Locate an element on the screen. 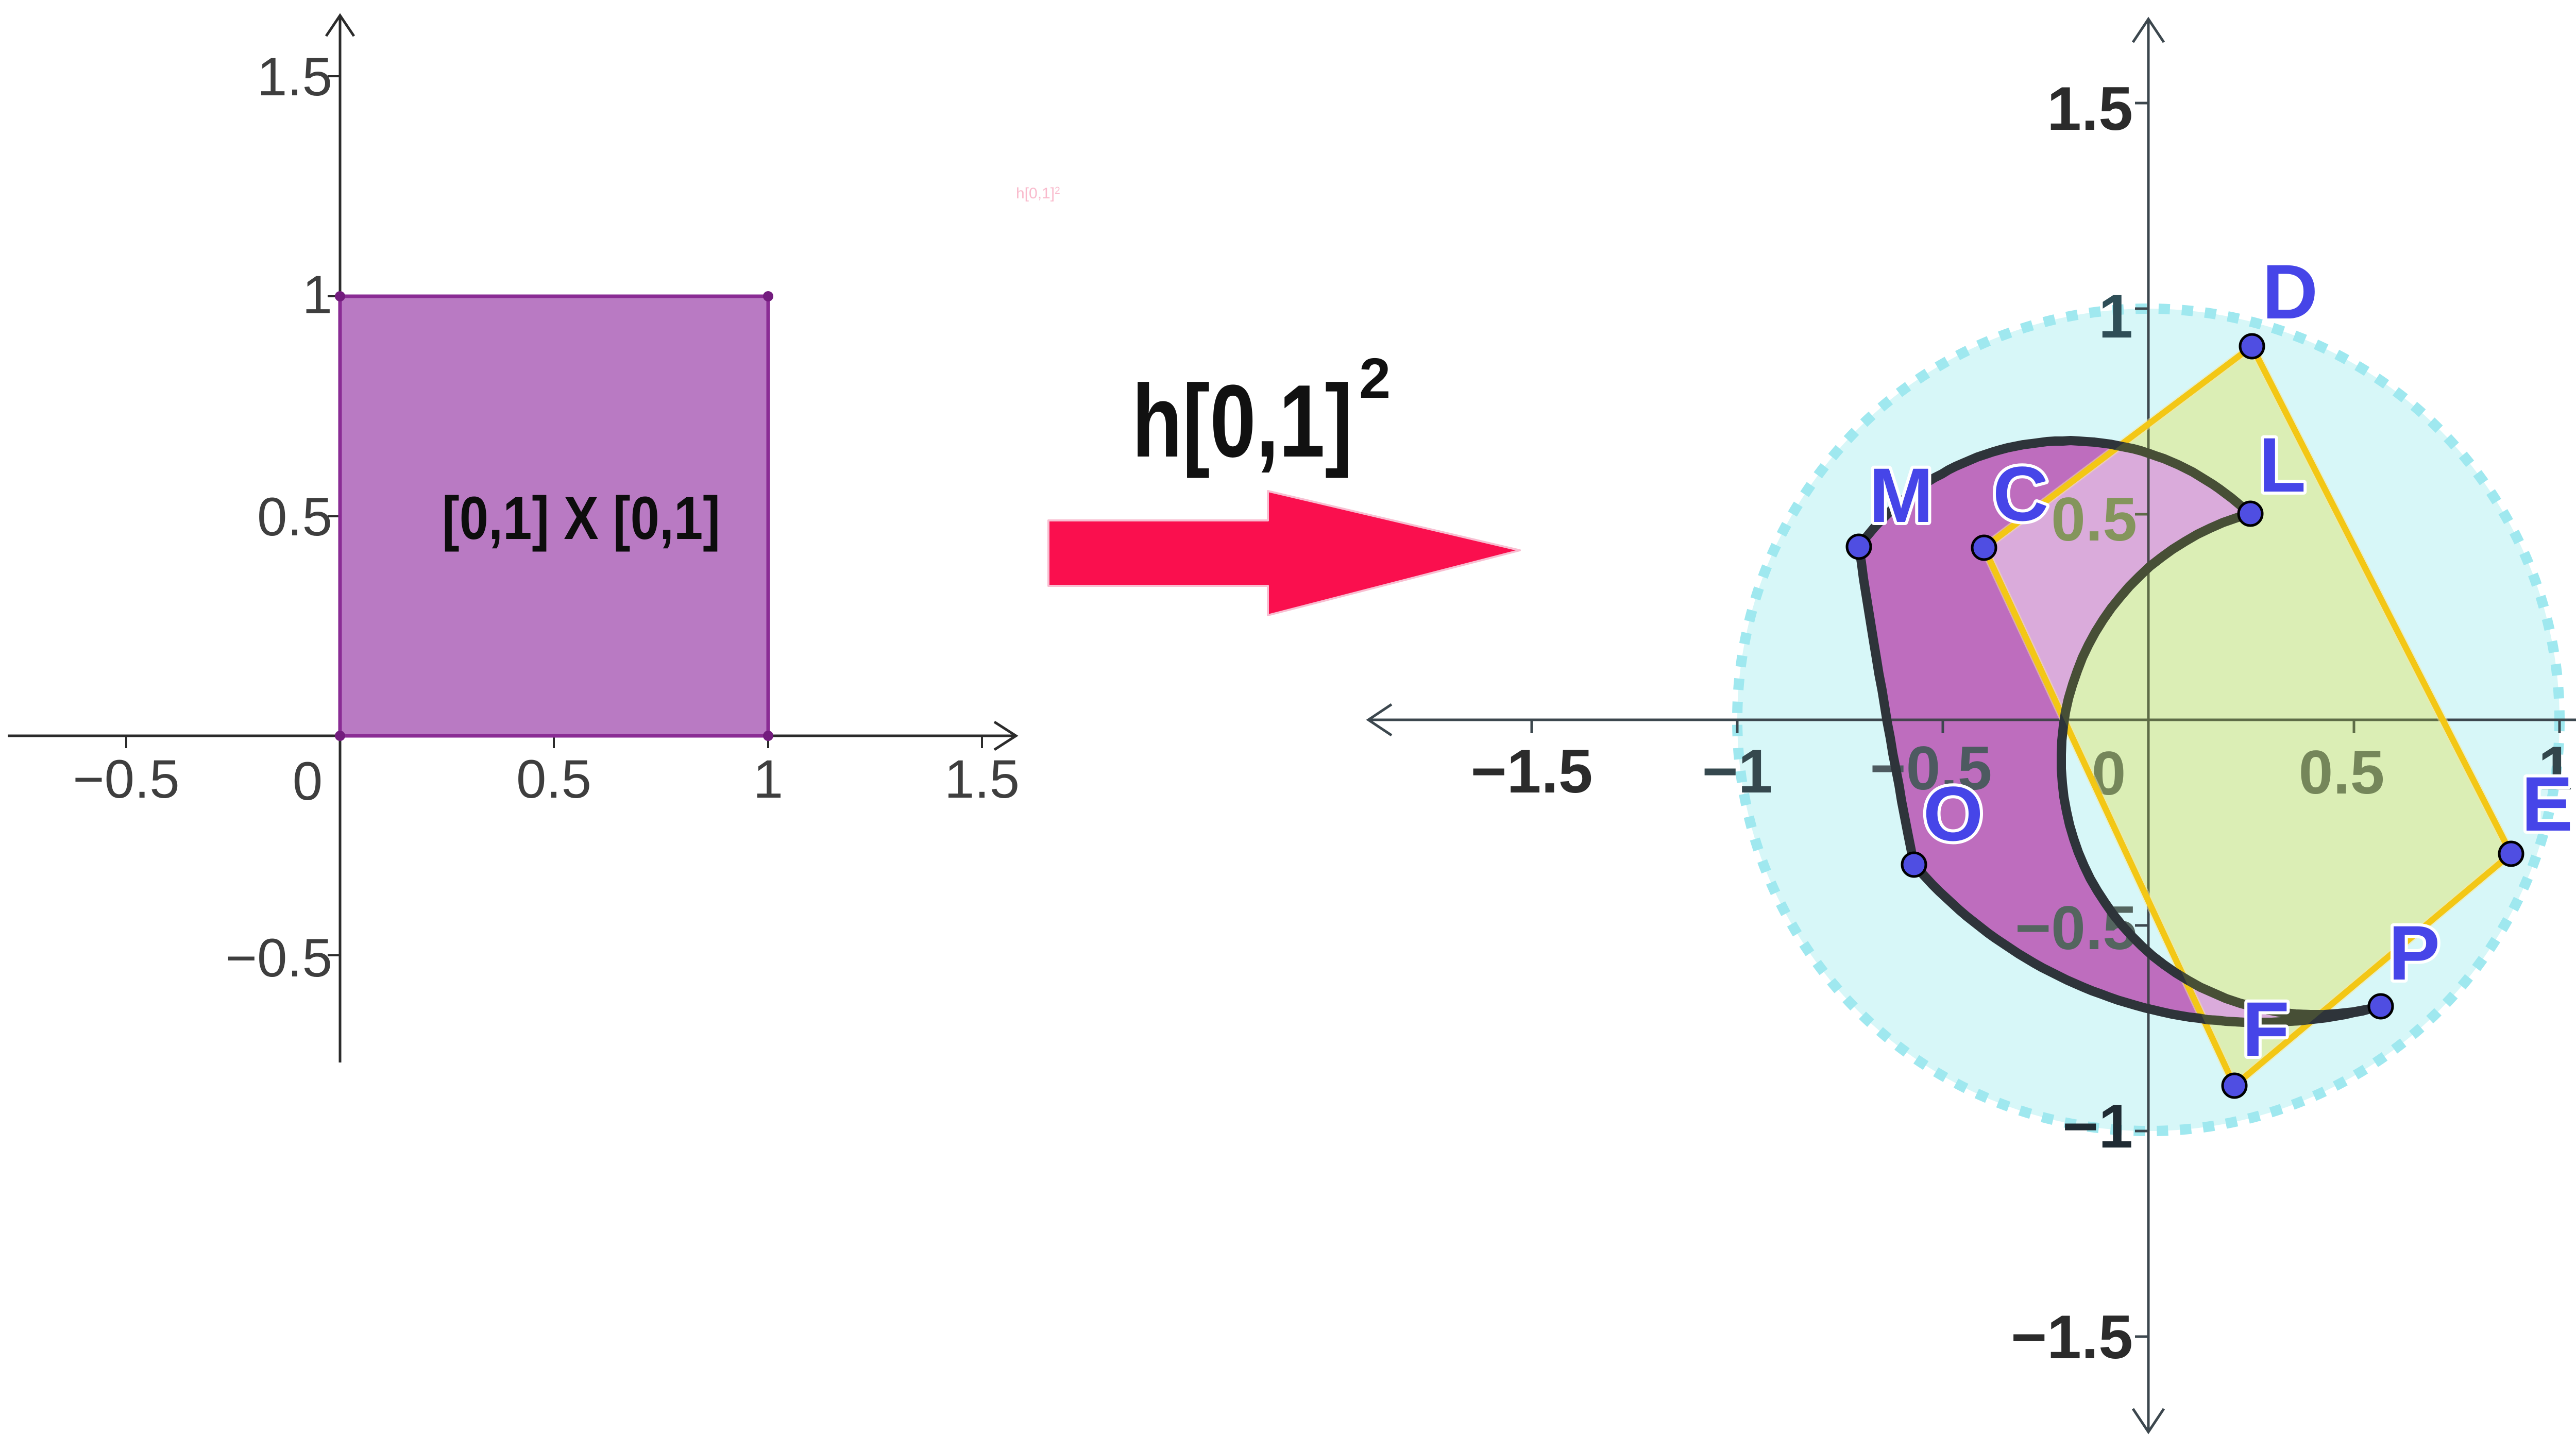 This screenshot has height=1451, width=2576. svg-text: 2 is located at coordinates (1375, 379).